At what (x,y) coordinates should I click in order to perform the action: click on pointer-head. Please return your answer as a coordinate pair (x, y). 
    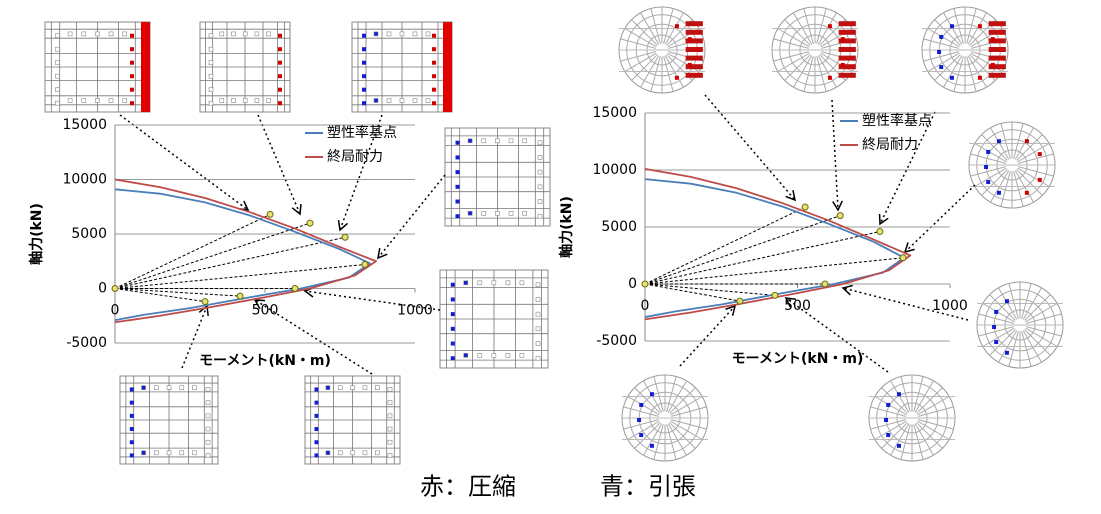
    Looking at the image, I should click on (296, 209).